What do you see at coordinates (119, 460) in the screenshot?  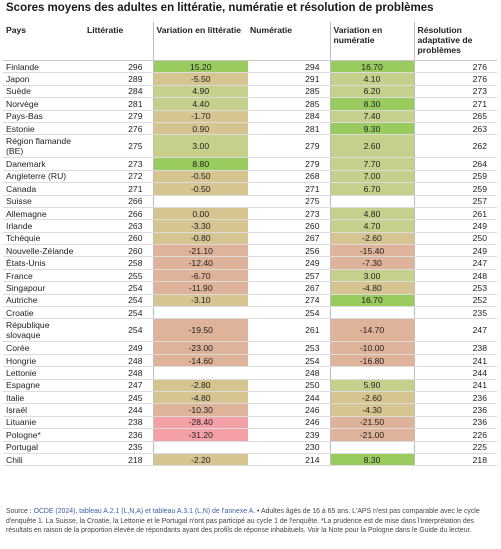 I see `literacy-cell: 218` at bounding box center [119, 460].